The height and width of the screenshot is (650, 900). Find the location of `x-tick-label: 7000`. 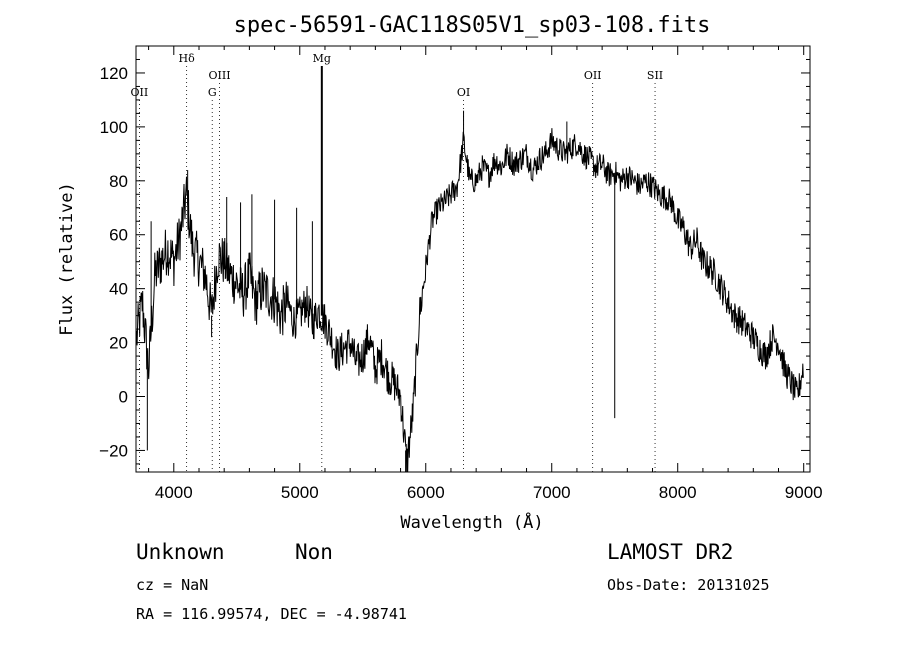

x-tick-label: 7000 is located at coordinates (552, 492).